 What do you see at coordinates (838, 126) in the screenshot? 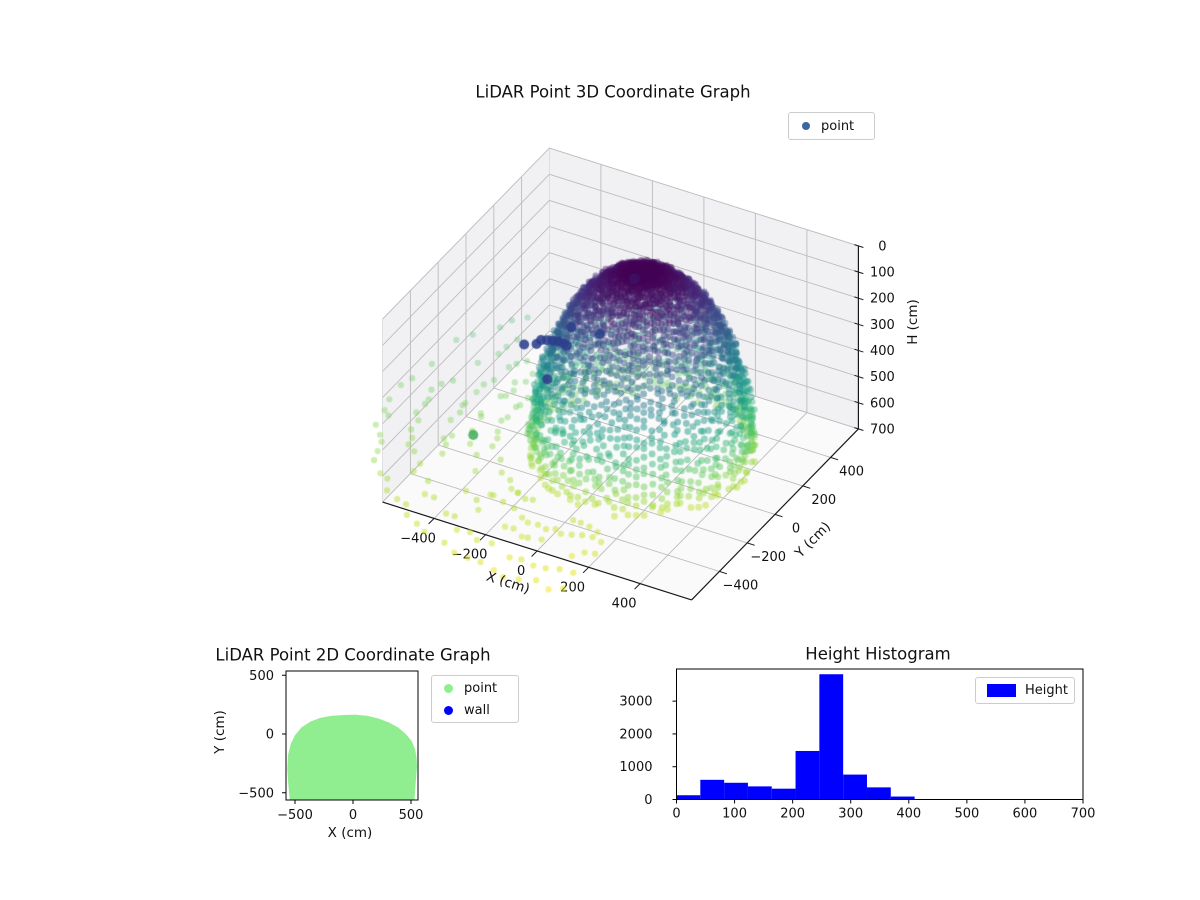
I see `plot3d-legend-point-label: point` at bounding box center [838, 126].